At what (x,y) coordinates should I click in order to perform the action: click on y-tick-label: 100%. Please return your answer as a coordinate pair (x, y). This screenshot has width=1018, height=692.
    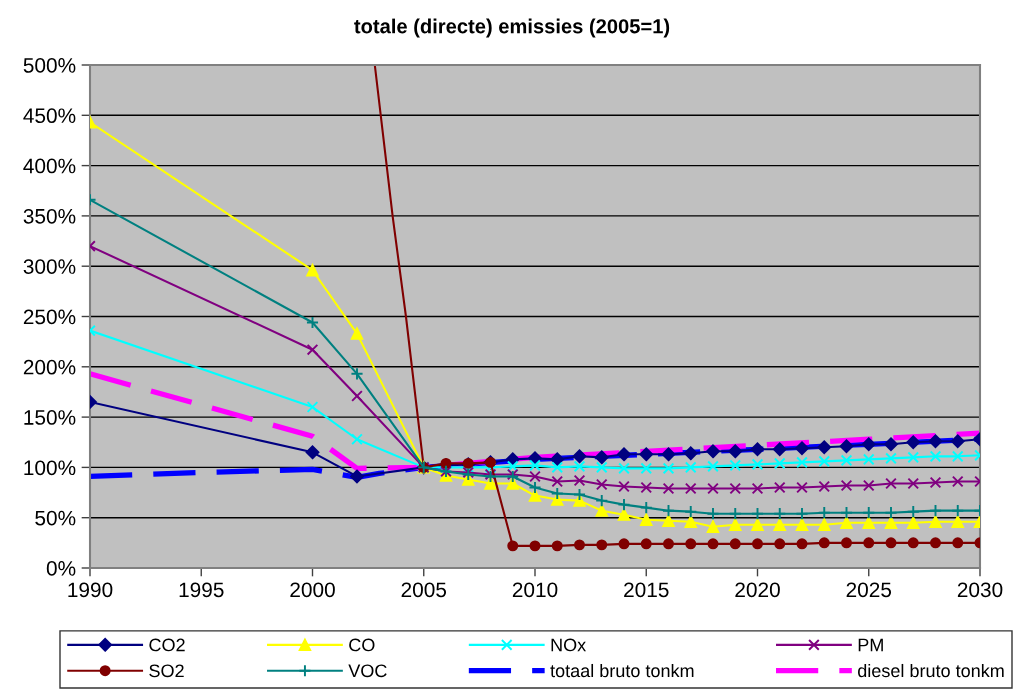
    Looking at the image, I should click on (50, 468).